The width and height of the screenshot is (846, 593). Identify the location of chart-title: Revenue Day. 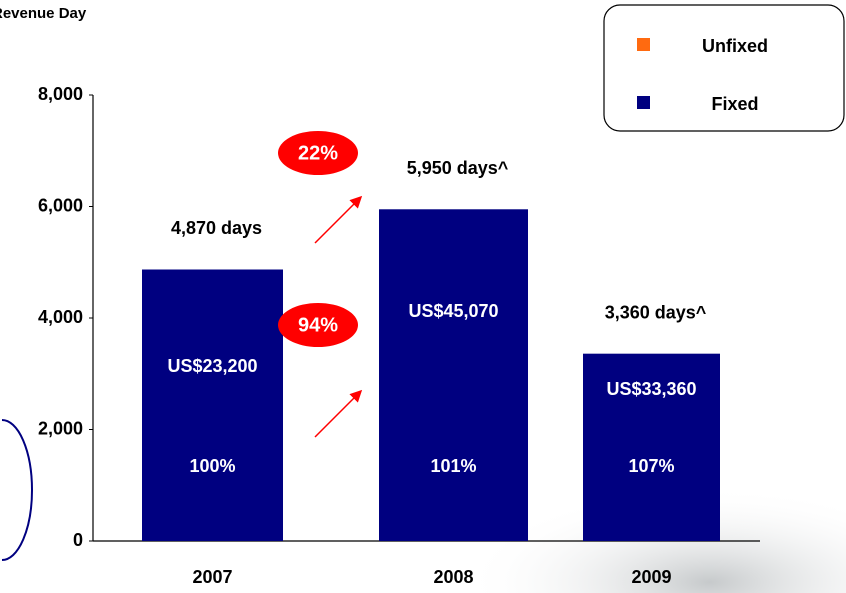
(43, 13).